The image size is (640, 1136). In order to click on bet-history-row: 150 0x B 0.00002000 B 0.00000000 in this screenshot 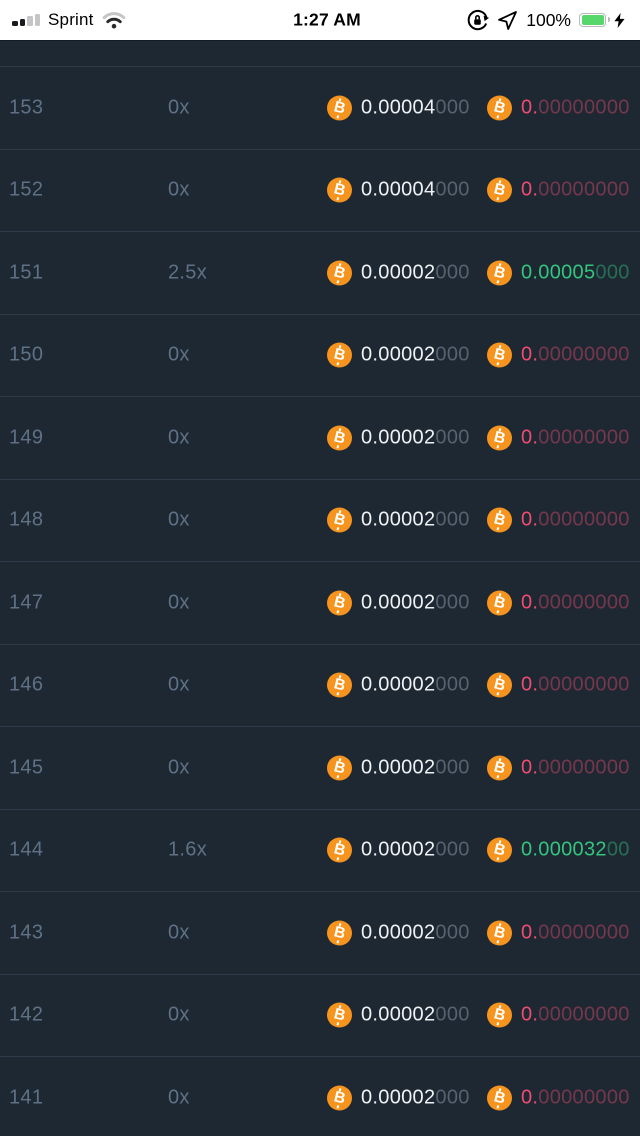, I will do `click(320, 355)`.